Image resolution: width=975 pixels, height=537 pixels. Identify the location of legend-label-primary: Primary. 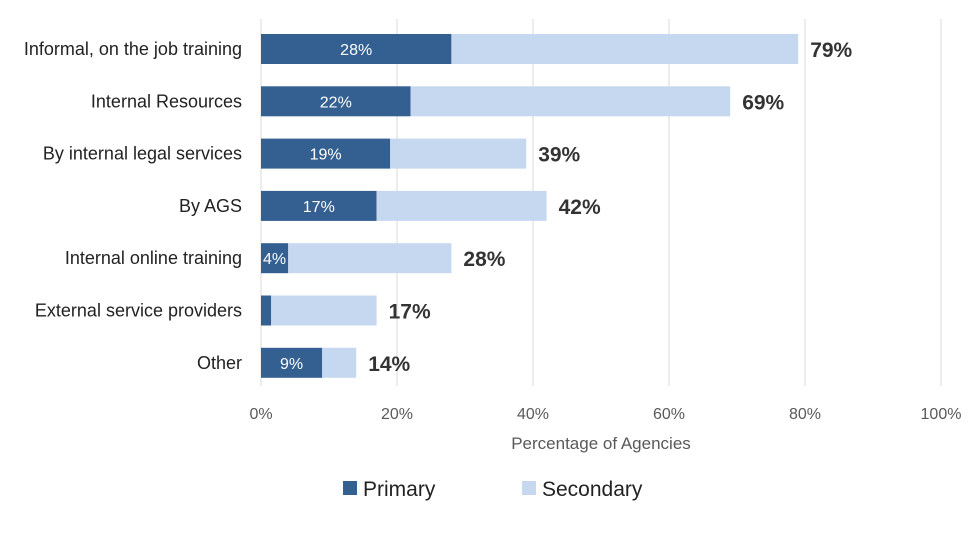
(399, 489).